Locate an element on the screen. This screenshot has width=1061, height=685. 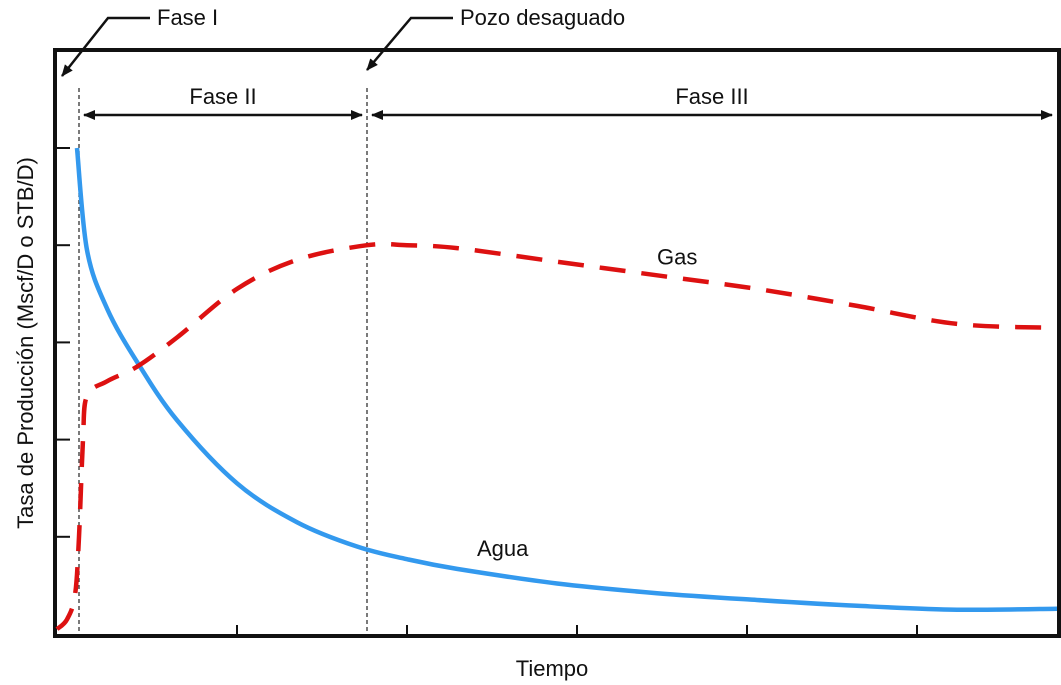
series-label-agua: Agua is located at coordinates (503, 548).